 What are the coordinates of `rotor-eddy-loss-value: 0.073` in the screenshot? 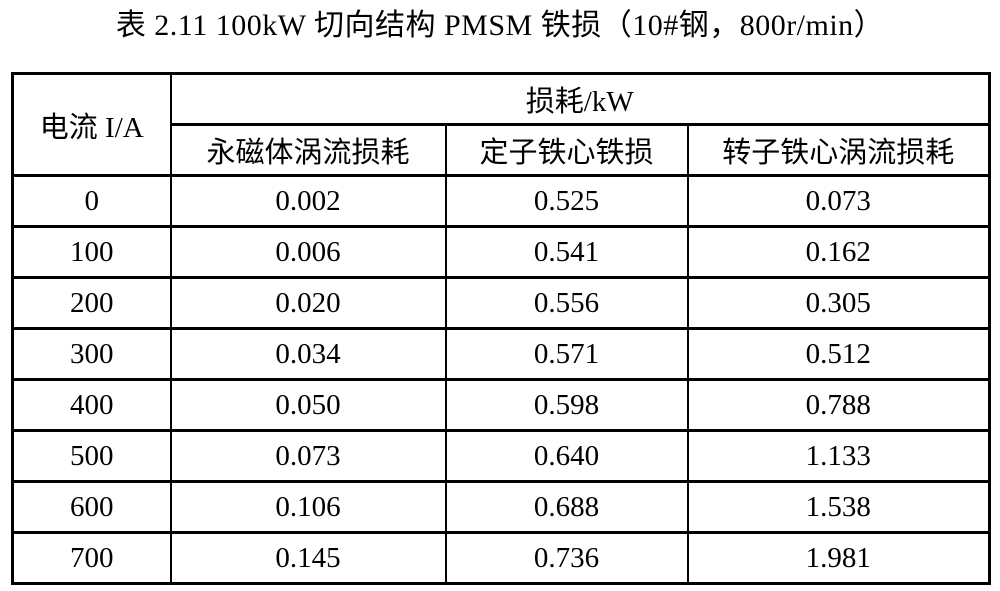 It's located at (838, 201).